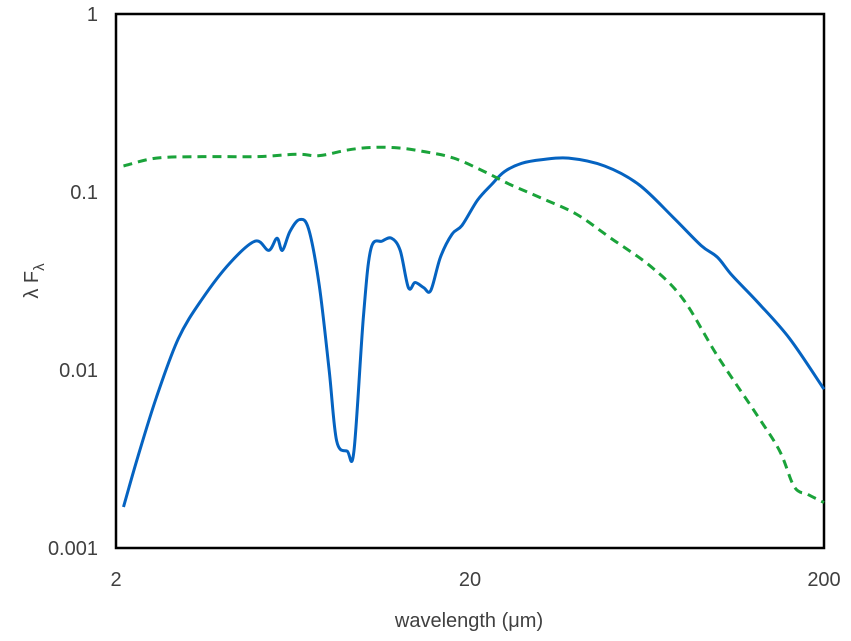  What do you see at coordinates (823, 580) in the screenshot?
I see `x-tick-label: 200` at bounding box center [823, 580].